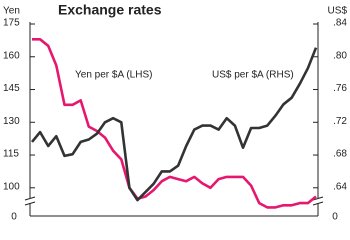 This screenshot has width=350, height=240. What do you see at coordinates (340, 88) in the screenshot?
I see `y2-tick-label: .76` at bounding box center [340, 88].